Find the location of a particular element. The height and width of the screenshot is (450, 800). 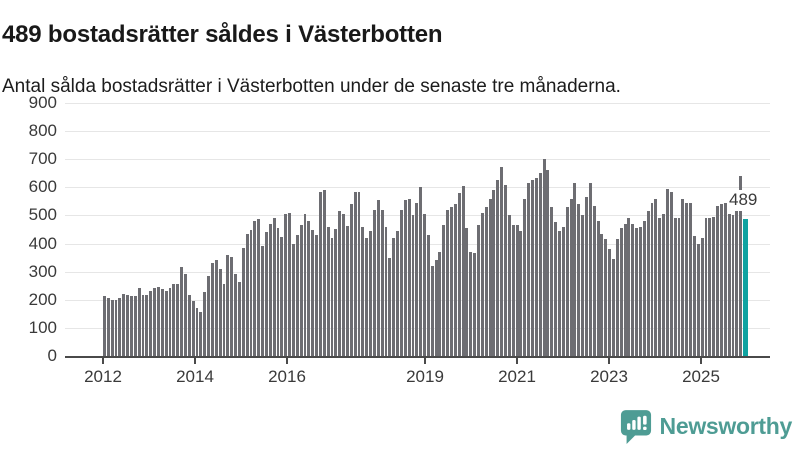

x-axis-label: 2019 is located at coordinates (425, 376).